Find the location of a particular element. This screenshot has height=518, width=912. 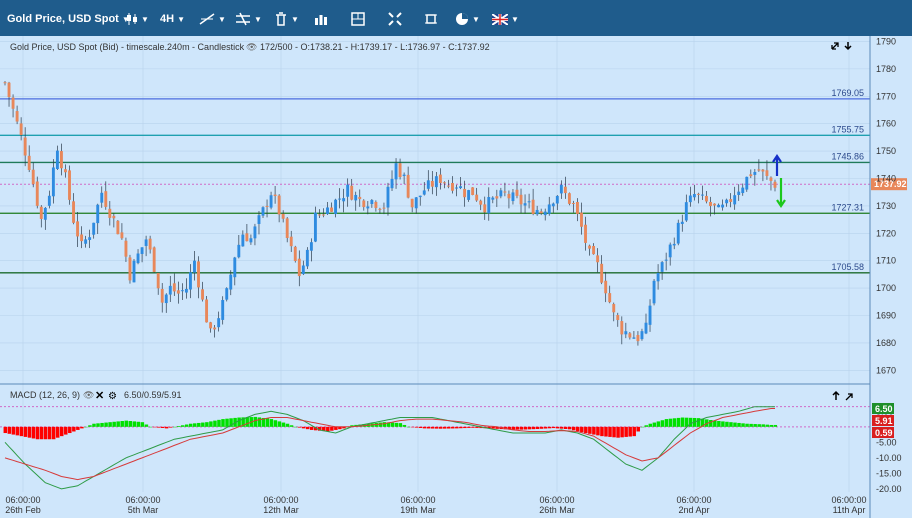

date-tick-label: 19th Mar is located at coordinates (418, 510).